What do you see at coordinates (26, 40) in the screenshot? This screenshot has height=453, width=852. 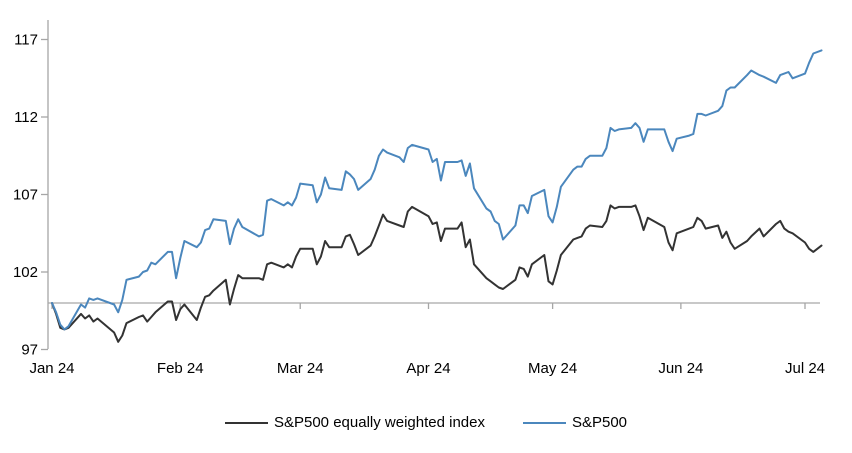 I see `y-tick-label: 117` at bounding box center [26, 40].